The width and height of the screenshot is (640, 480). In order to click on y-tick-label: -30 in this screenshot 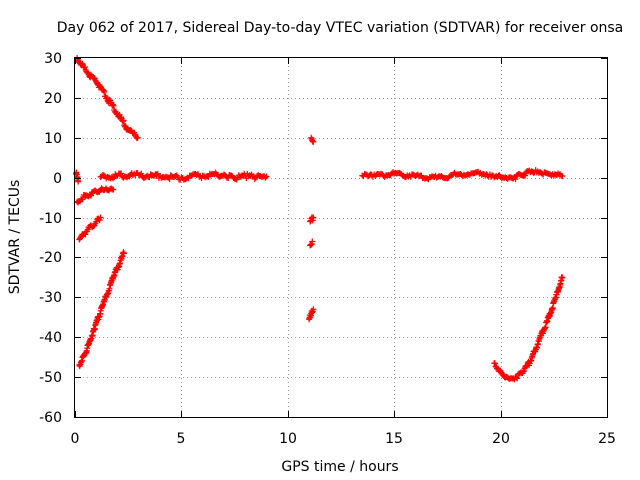, I will do `click(50, 298)`.